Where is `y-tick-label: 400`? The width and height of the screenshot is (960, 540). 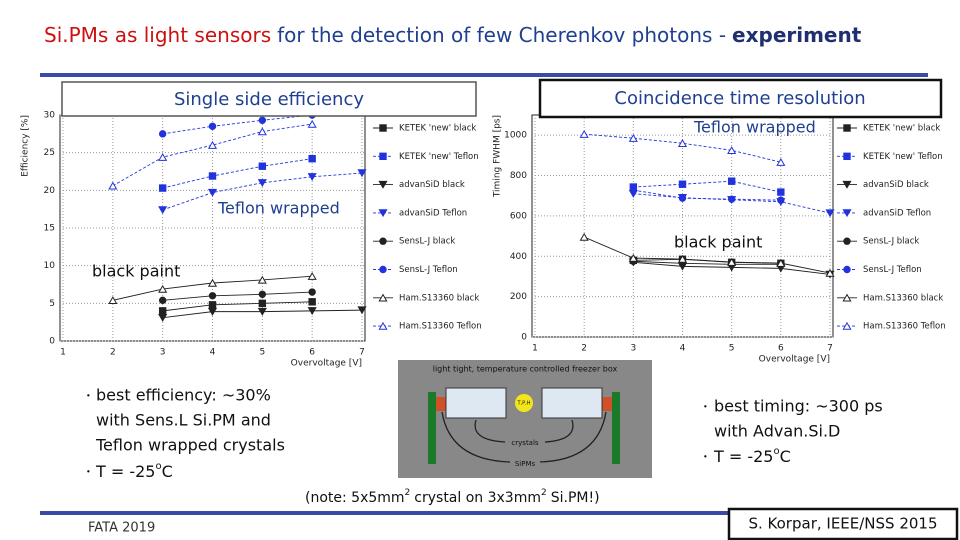
y-tick-label: 400 is located at coordinates (518, 257).